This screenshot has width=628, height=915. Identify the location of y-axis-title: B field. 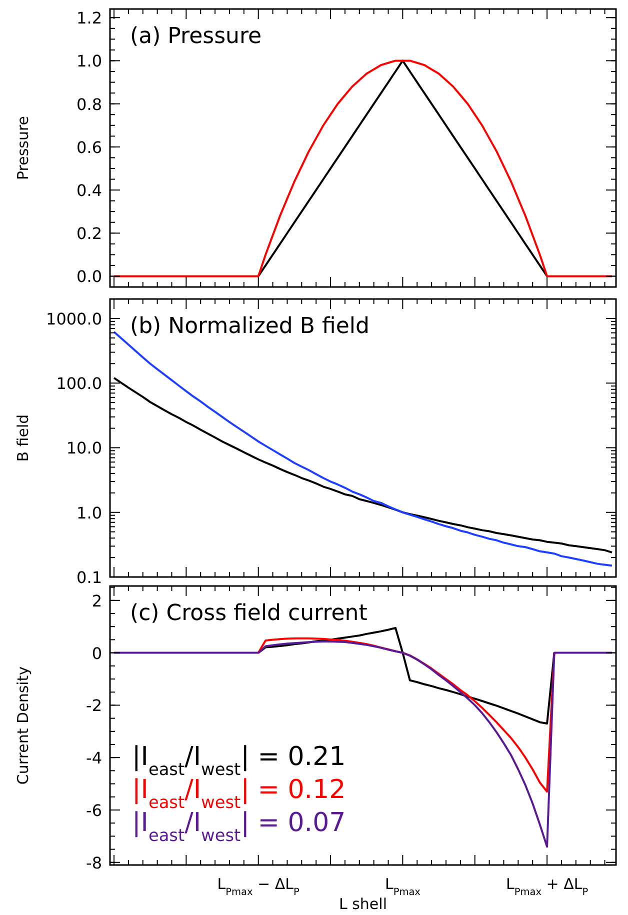
(23, 438).